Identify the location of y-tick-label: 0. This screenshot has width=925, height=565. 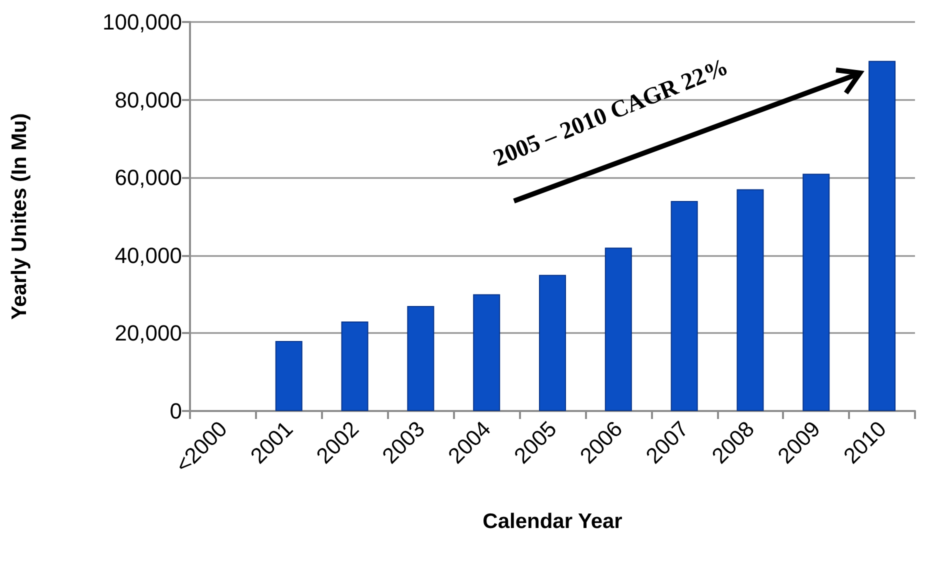
(176, 411).